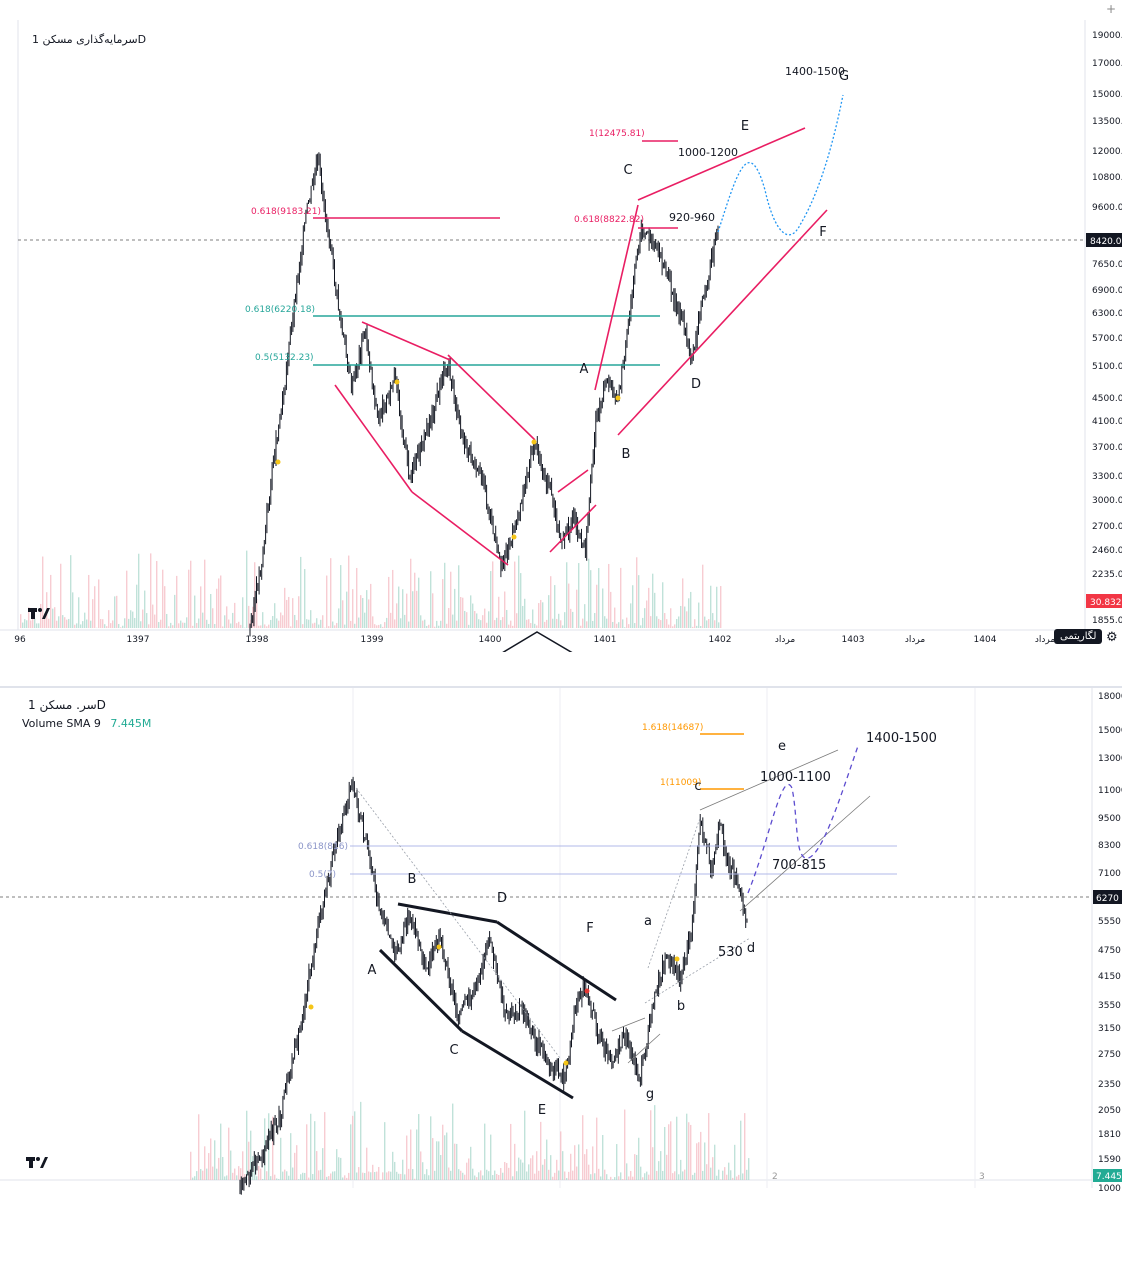  I want to click on price-tick-label: 12000.00, so click(1107, 152).